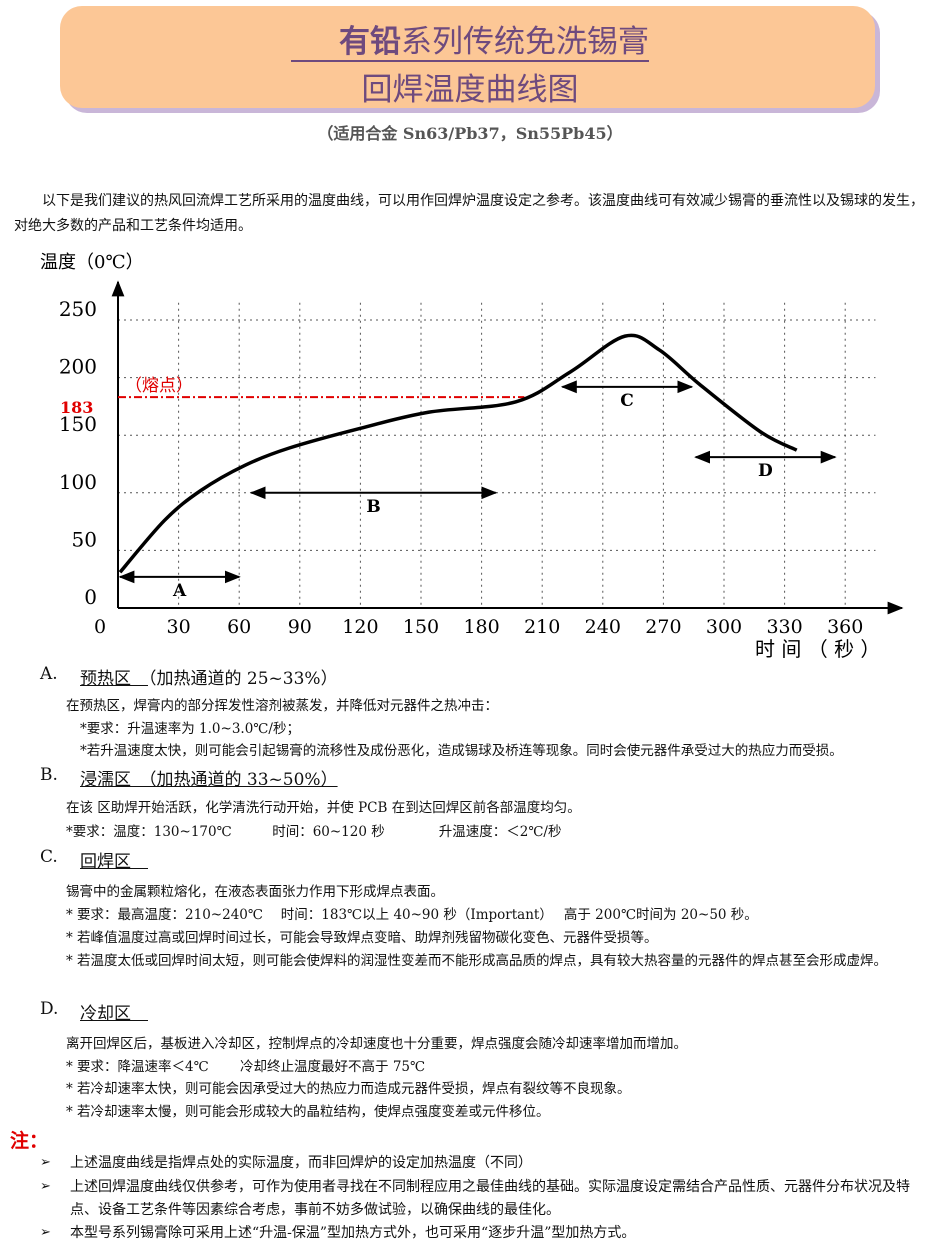 This screenshot has width=940, height=1260. What do you see at coordinates (243, 780) in the screenshot?
I see `section-note: （加热通道的 33~50%）` at bounding box center [243, 780].